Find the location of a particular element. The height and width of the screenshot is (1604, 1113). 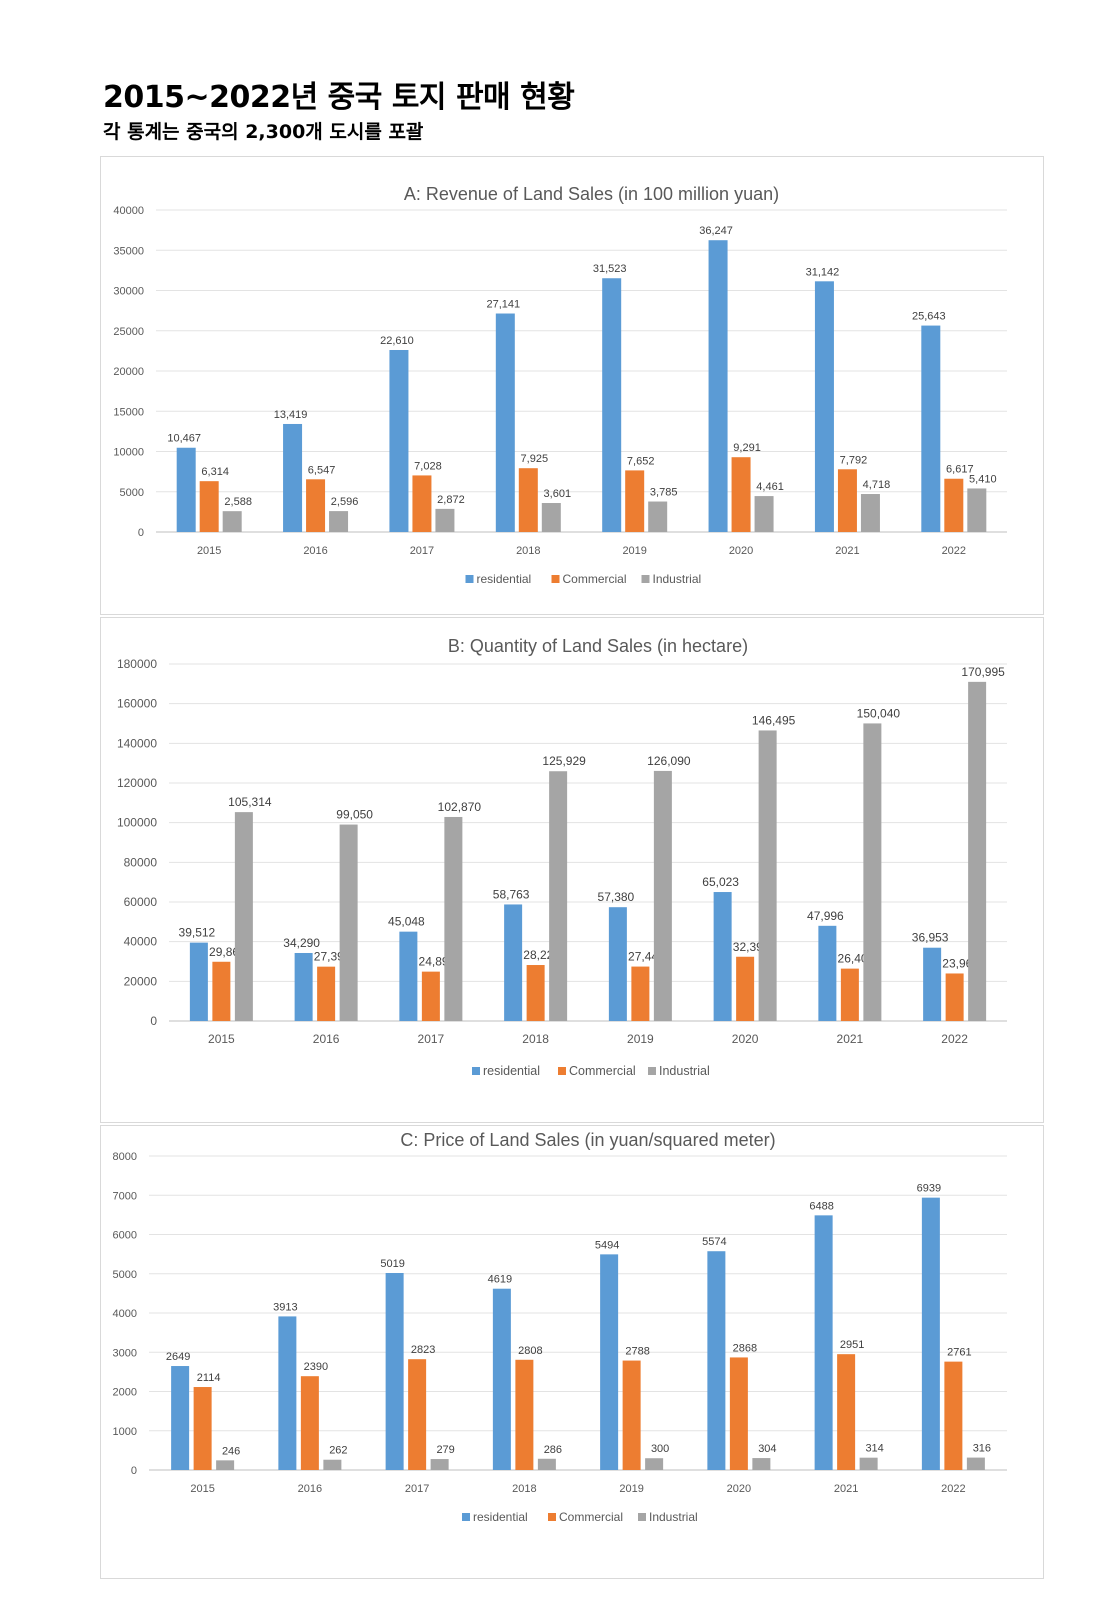

legend-label-residential: residential is located at coordinates (504, 579).